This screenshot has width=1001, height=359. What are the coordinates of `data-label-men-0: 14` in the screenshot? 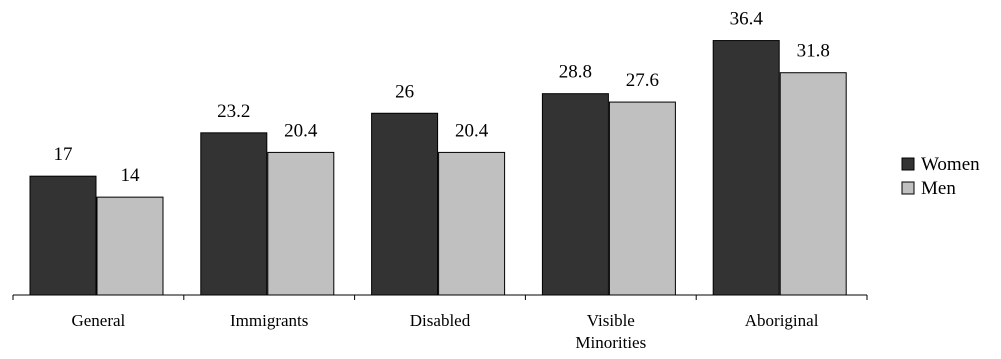 It's located at (131, 175).